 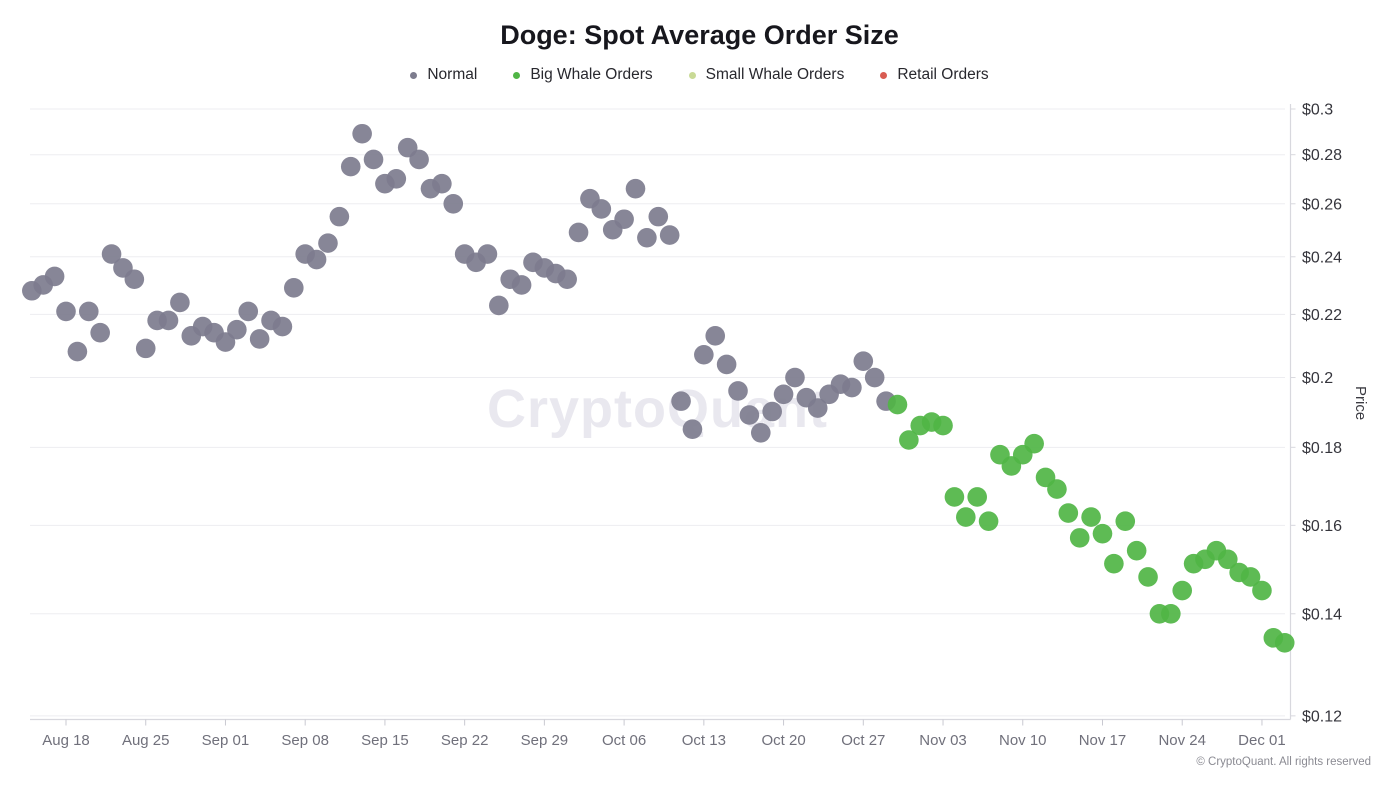 I want to click on legend-item-label: Big Whale Orders, so click(x=591, y=74).